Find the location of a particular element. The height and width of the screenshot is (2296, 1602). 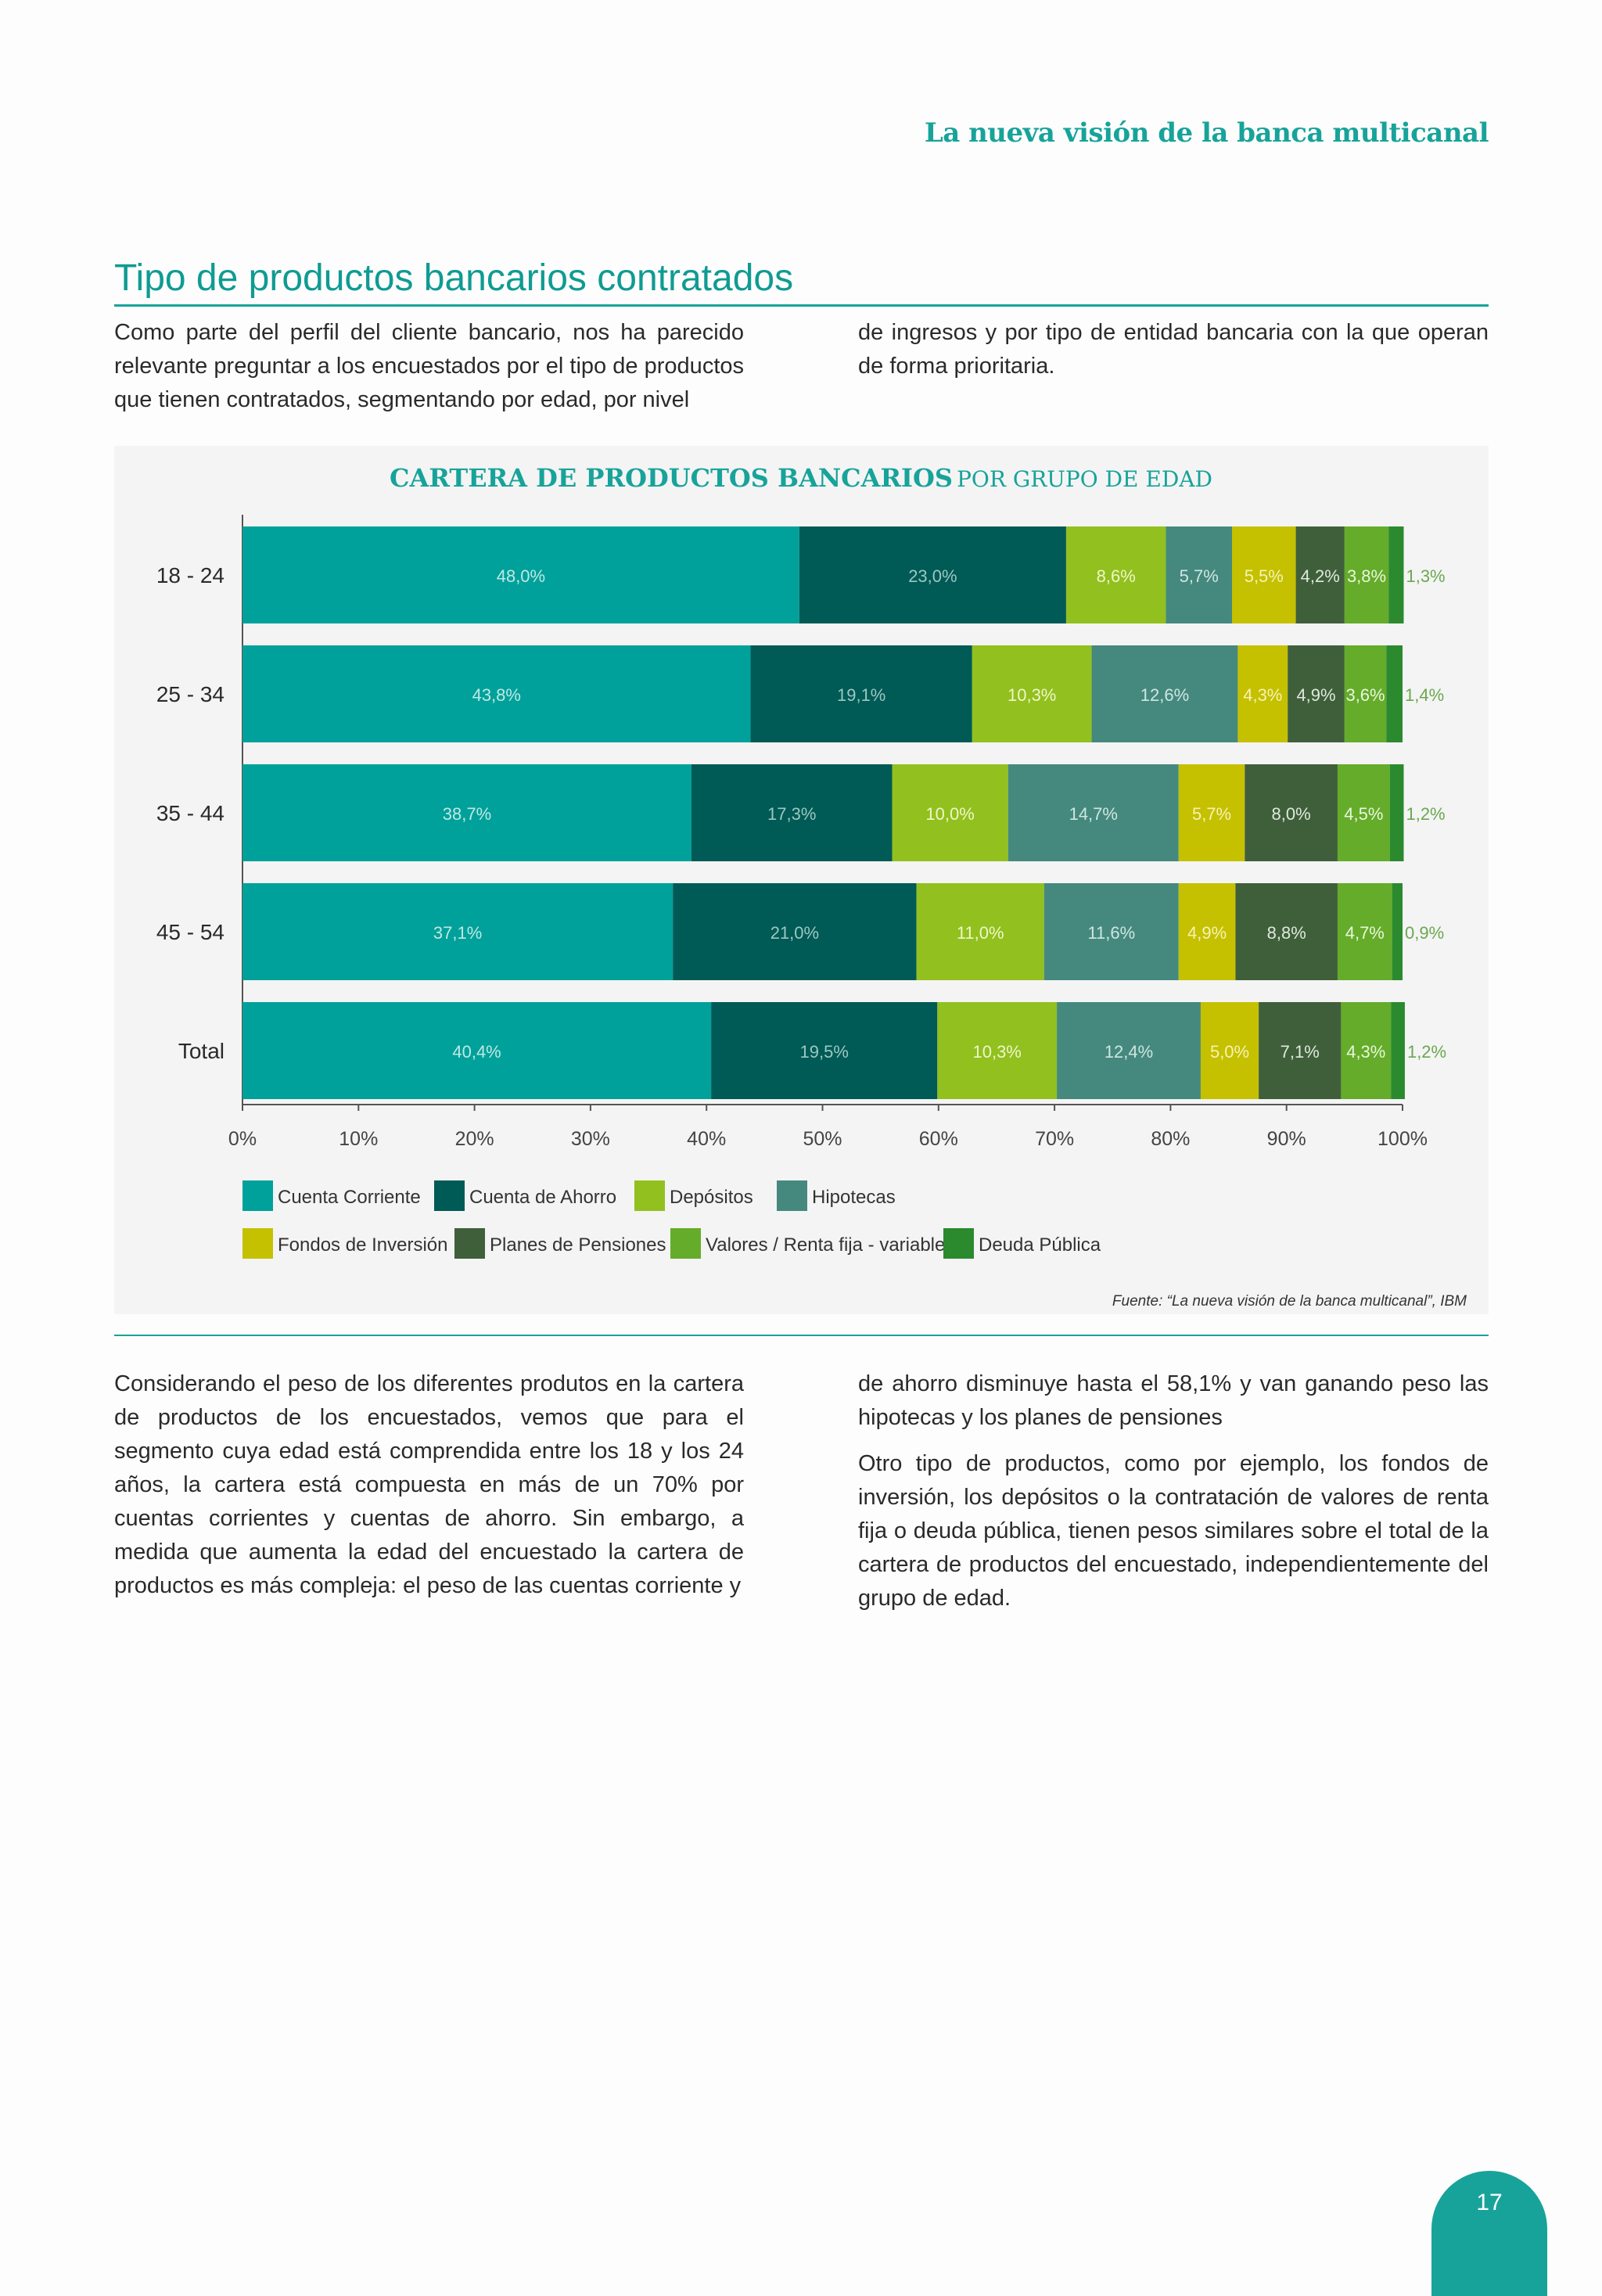

x-tick-label: 20% is located at coordinates (474, 1139).